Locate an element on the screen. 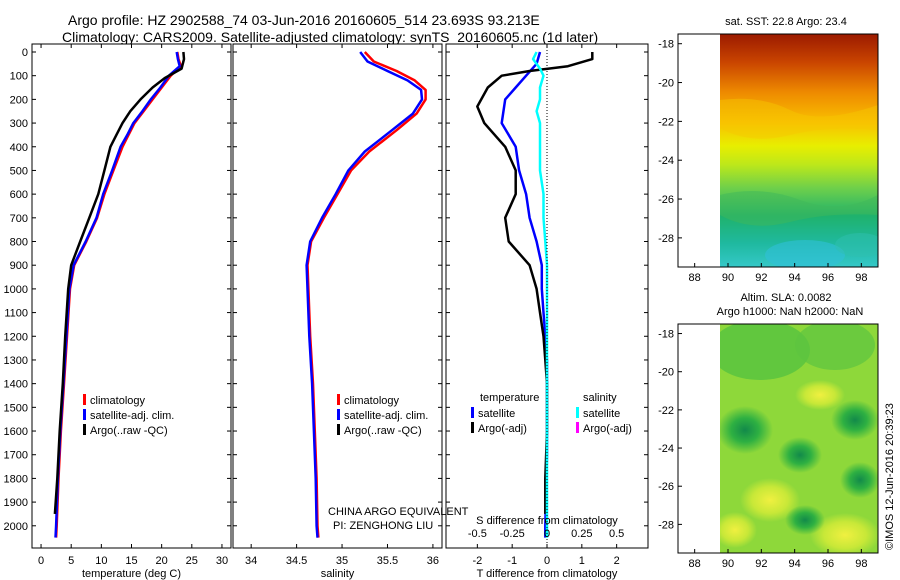  x-tick-label: 20 is located at coordinates (162, 561).